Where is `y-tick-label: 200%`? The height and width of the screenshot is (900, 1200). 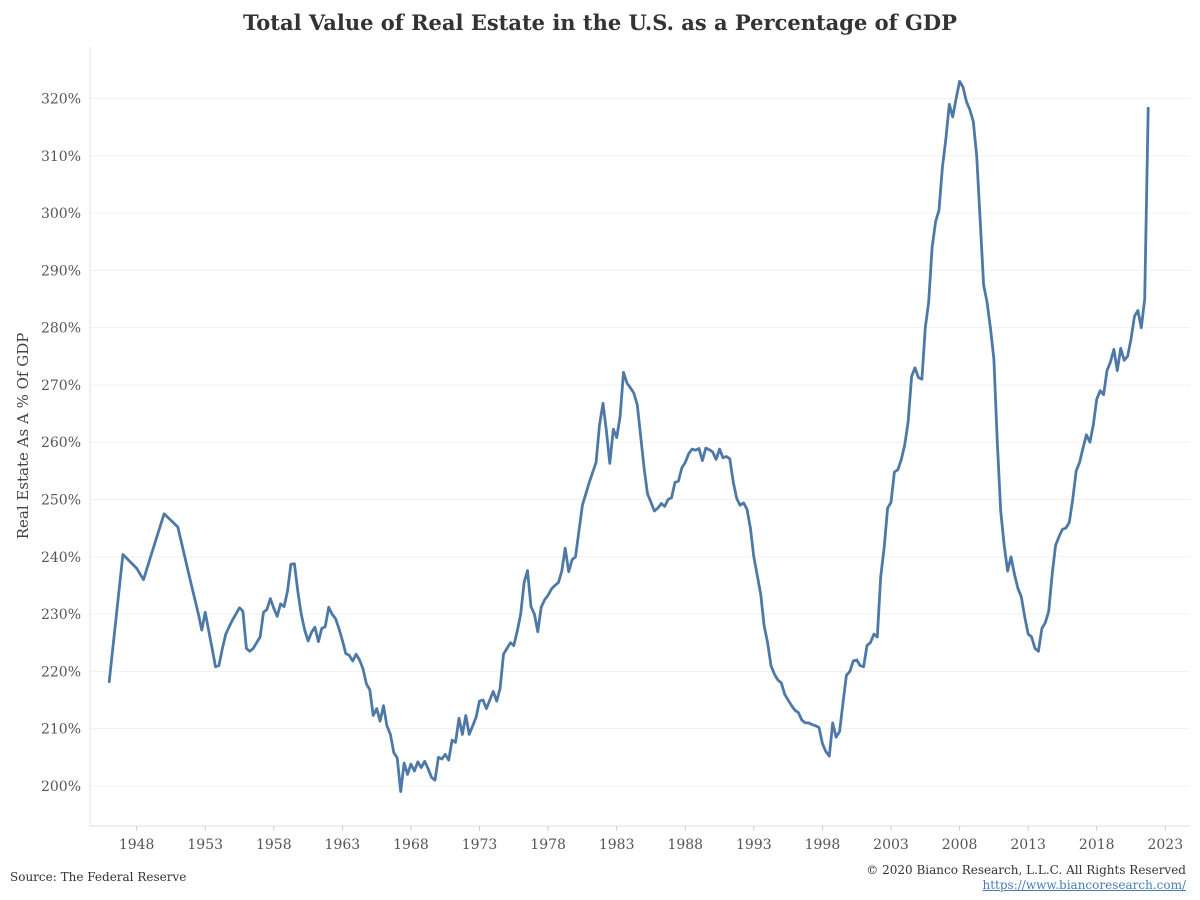 y-tick-label: 200% is located at coordinates (61, 787).